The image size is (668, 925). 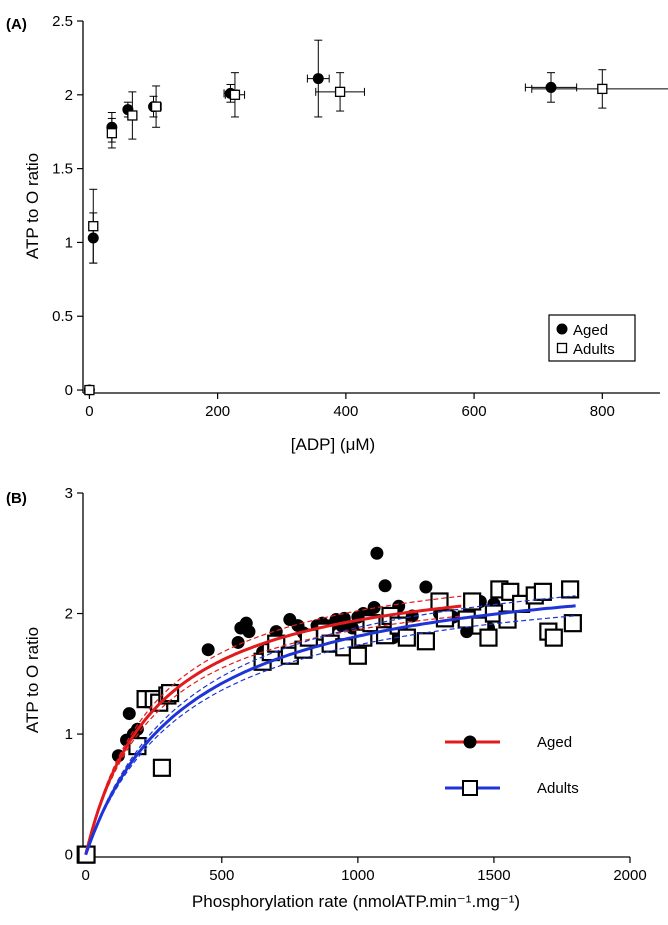 I want to click on panel-a-legend: Aged Adults, so click(x=592, y=338).